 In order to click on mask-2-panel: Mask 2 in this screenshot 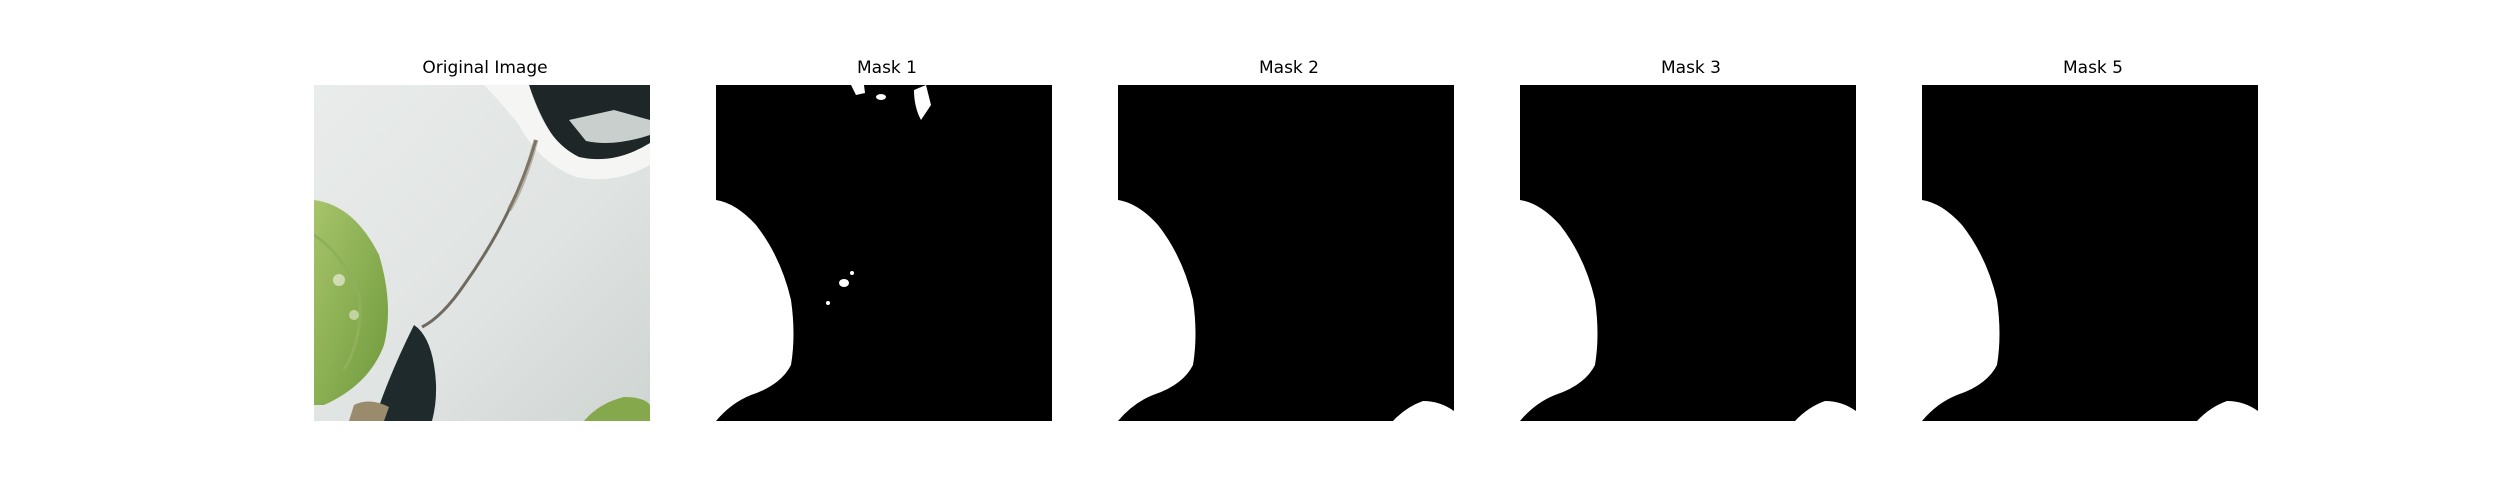, I will do `click(1289, 238)`.